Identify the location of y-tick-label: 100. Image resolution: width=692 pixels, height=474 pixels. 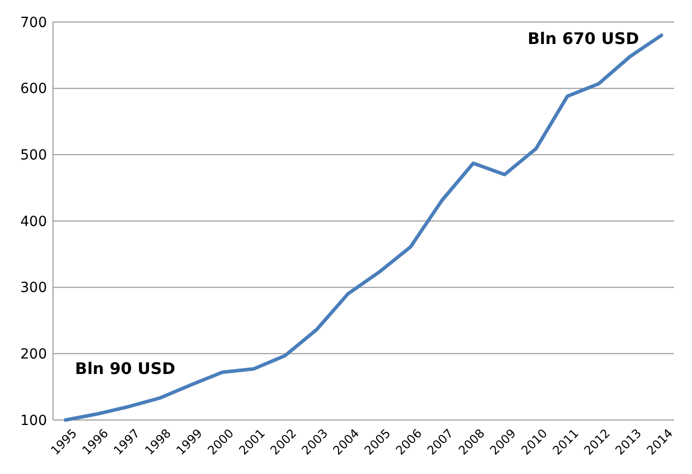
(33, 420).